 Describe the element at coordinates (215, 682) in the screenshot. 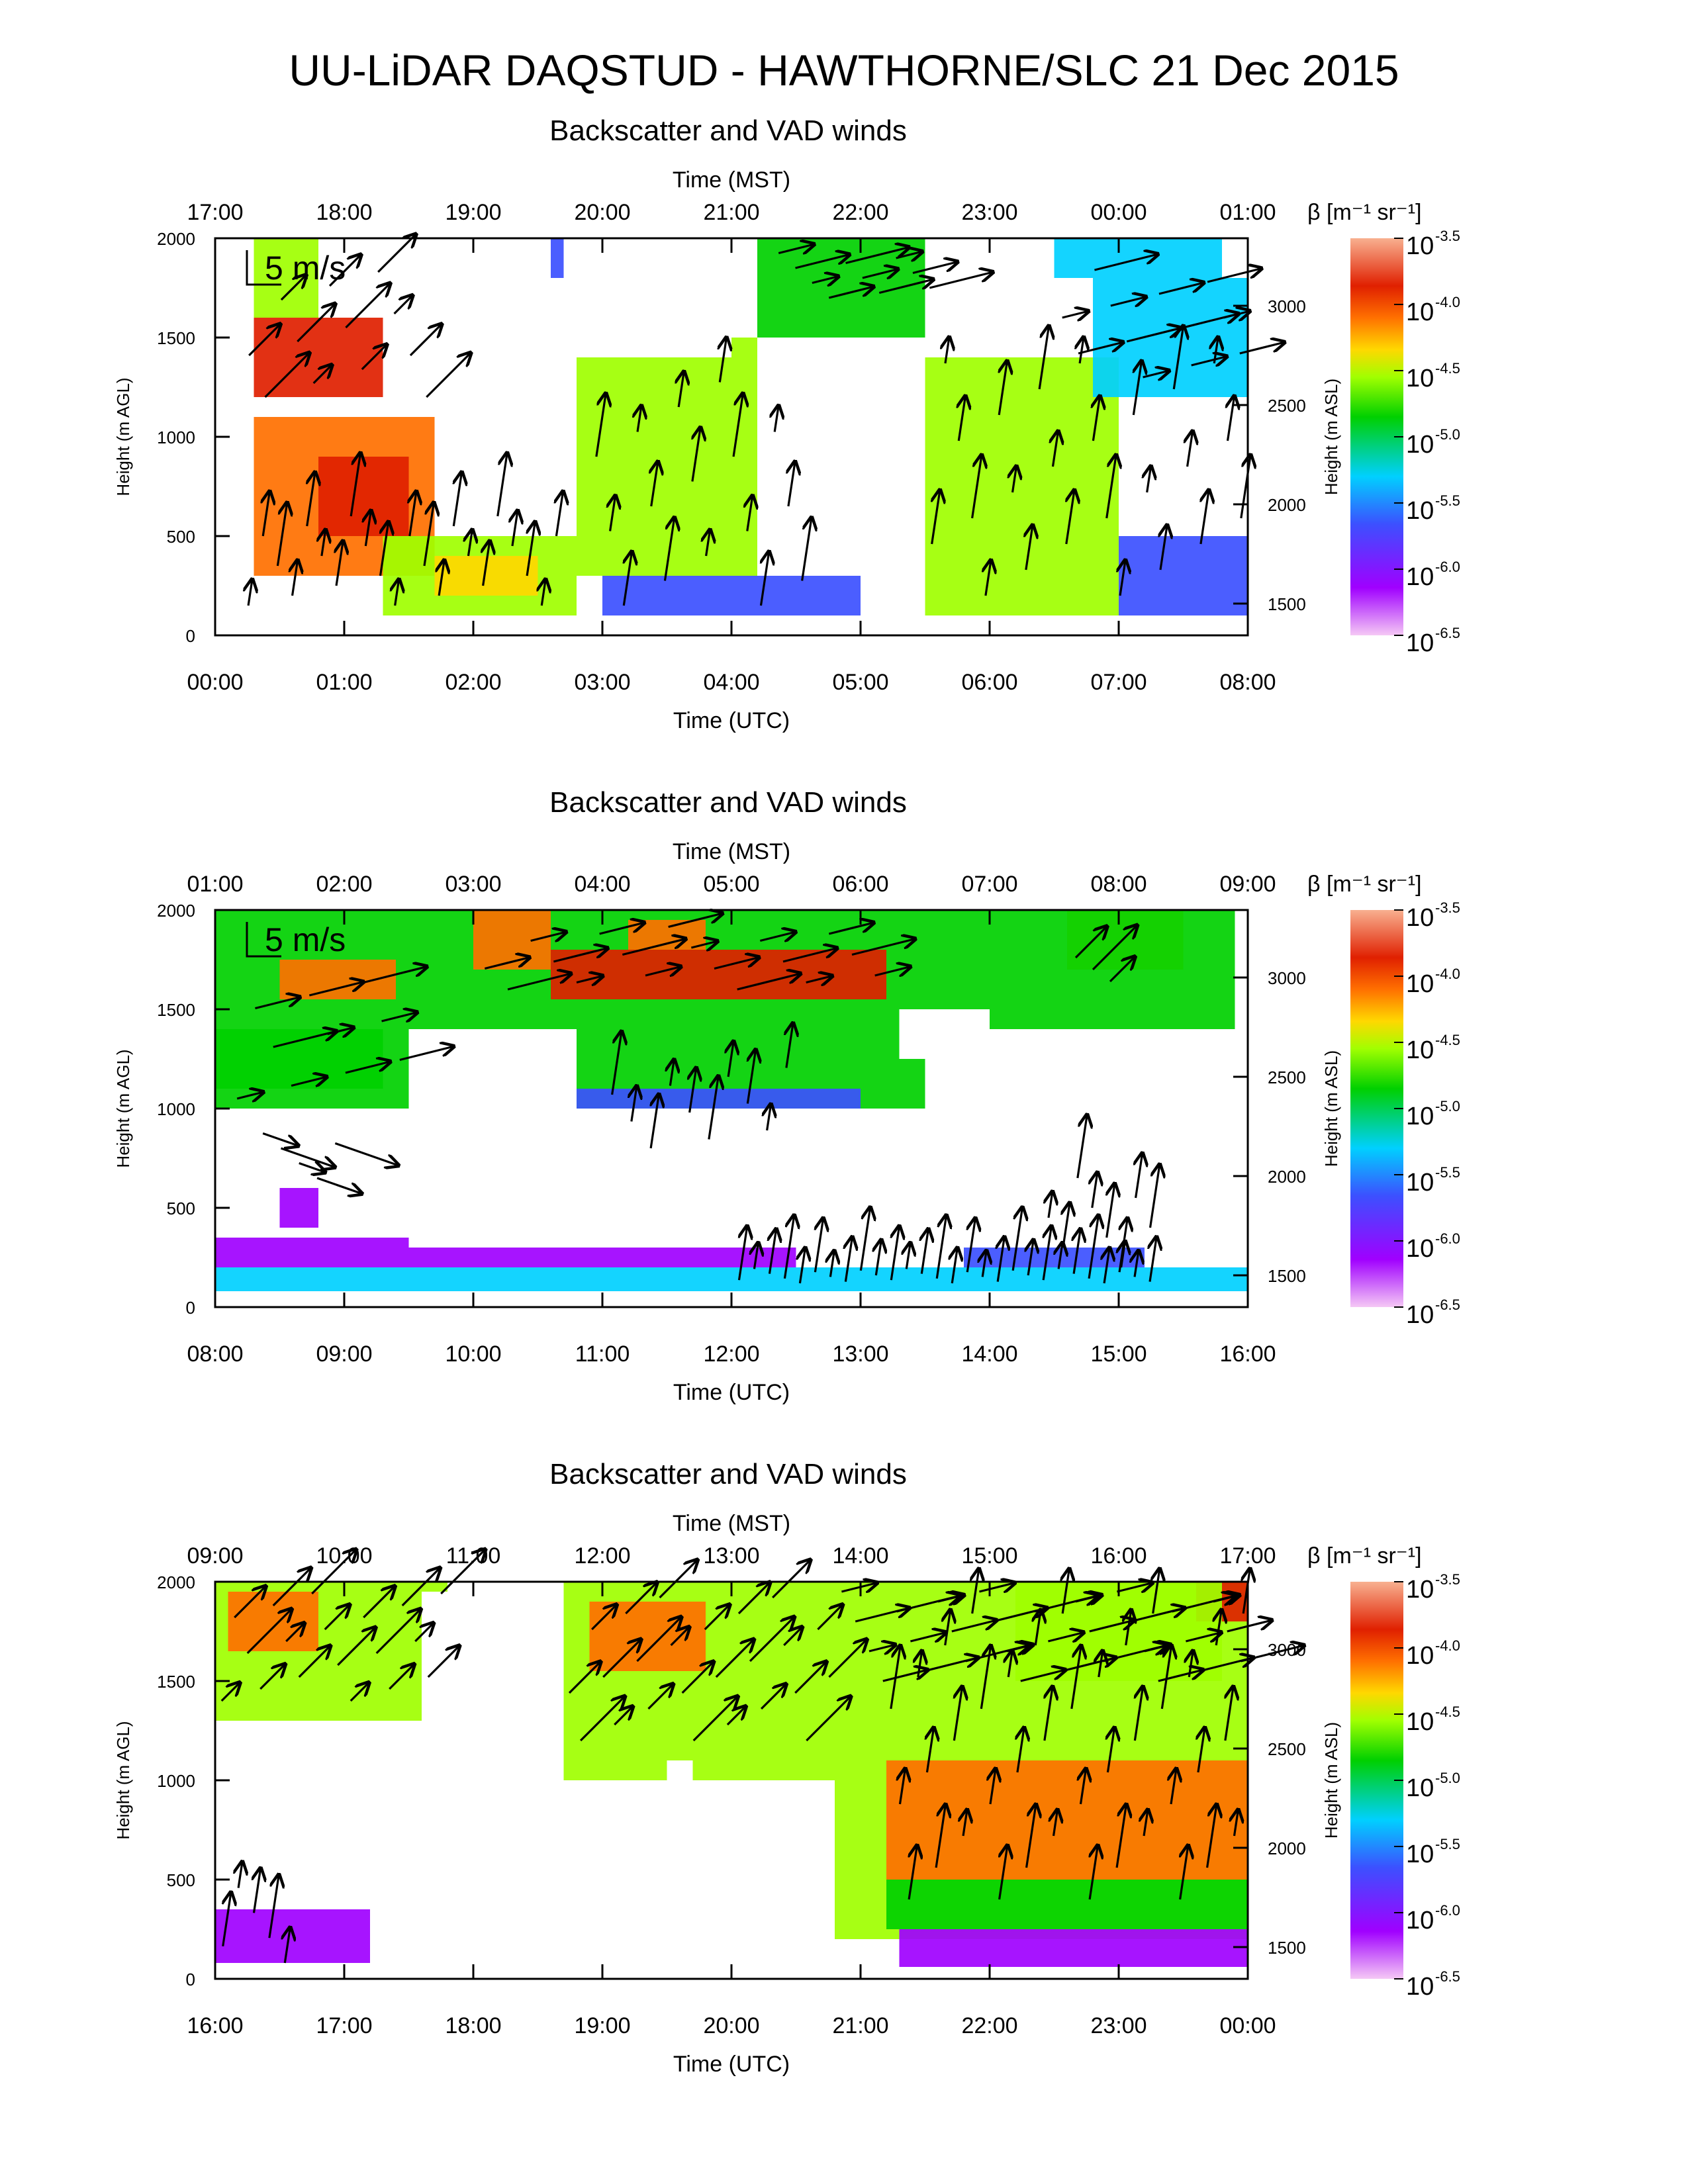

I see `bottom-tick-label: 00:00` at that location.